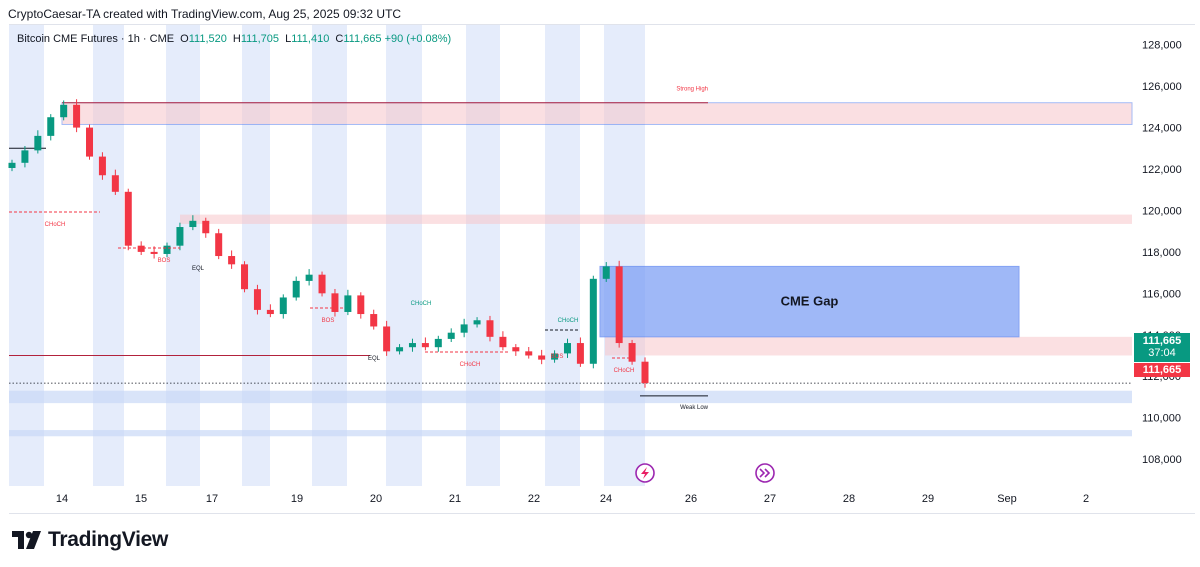 The height and width of the screenshot is (567, 1200). I want to click on x-axis: 14 15 17 19 20 21 22 24 26 27 28 29 Sep 2, so click(572, 499).